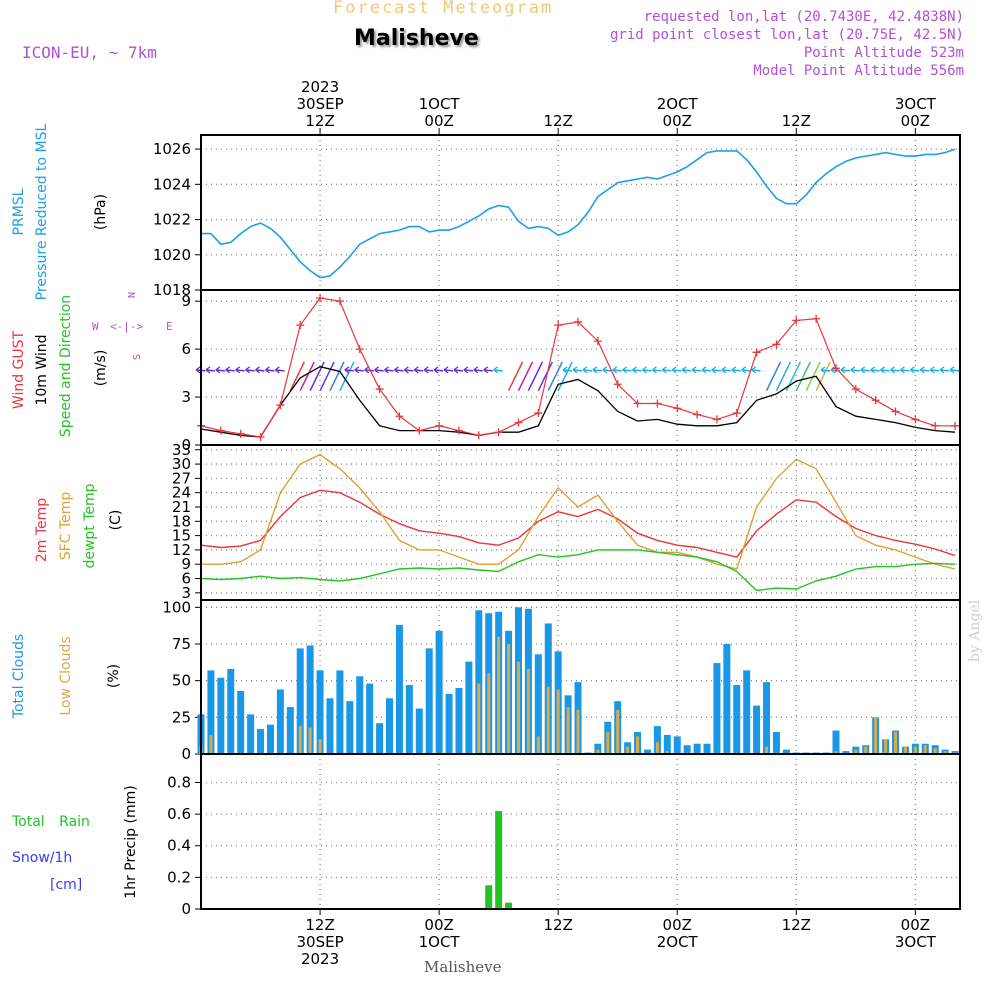 The height and width of the screenshot is (1000, 1000). I want to click on compass-s: S, so click(137, 357).